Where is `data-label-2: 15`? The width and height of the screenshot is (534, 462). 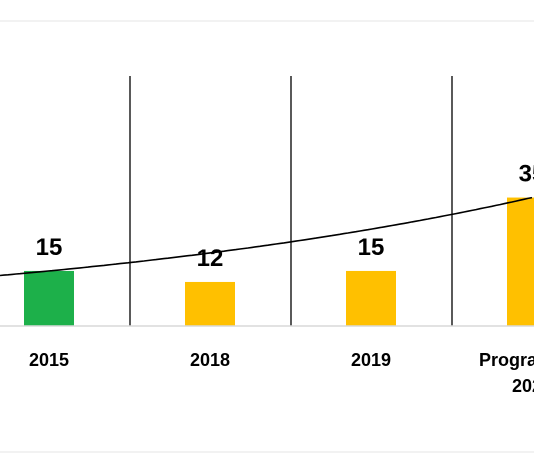 data-label-2: 15 is located at coordinates (371, 247).